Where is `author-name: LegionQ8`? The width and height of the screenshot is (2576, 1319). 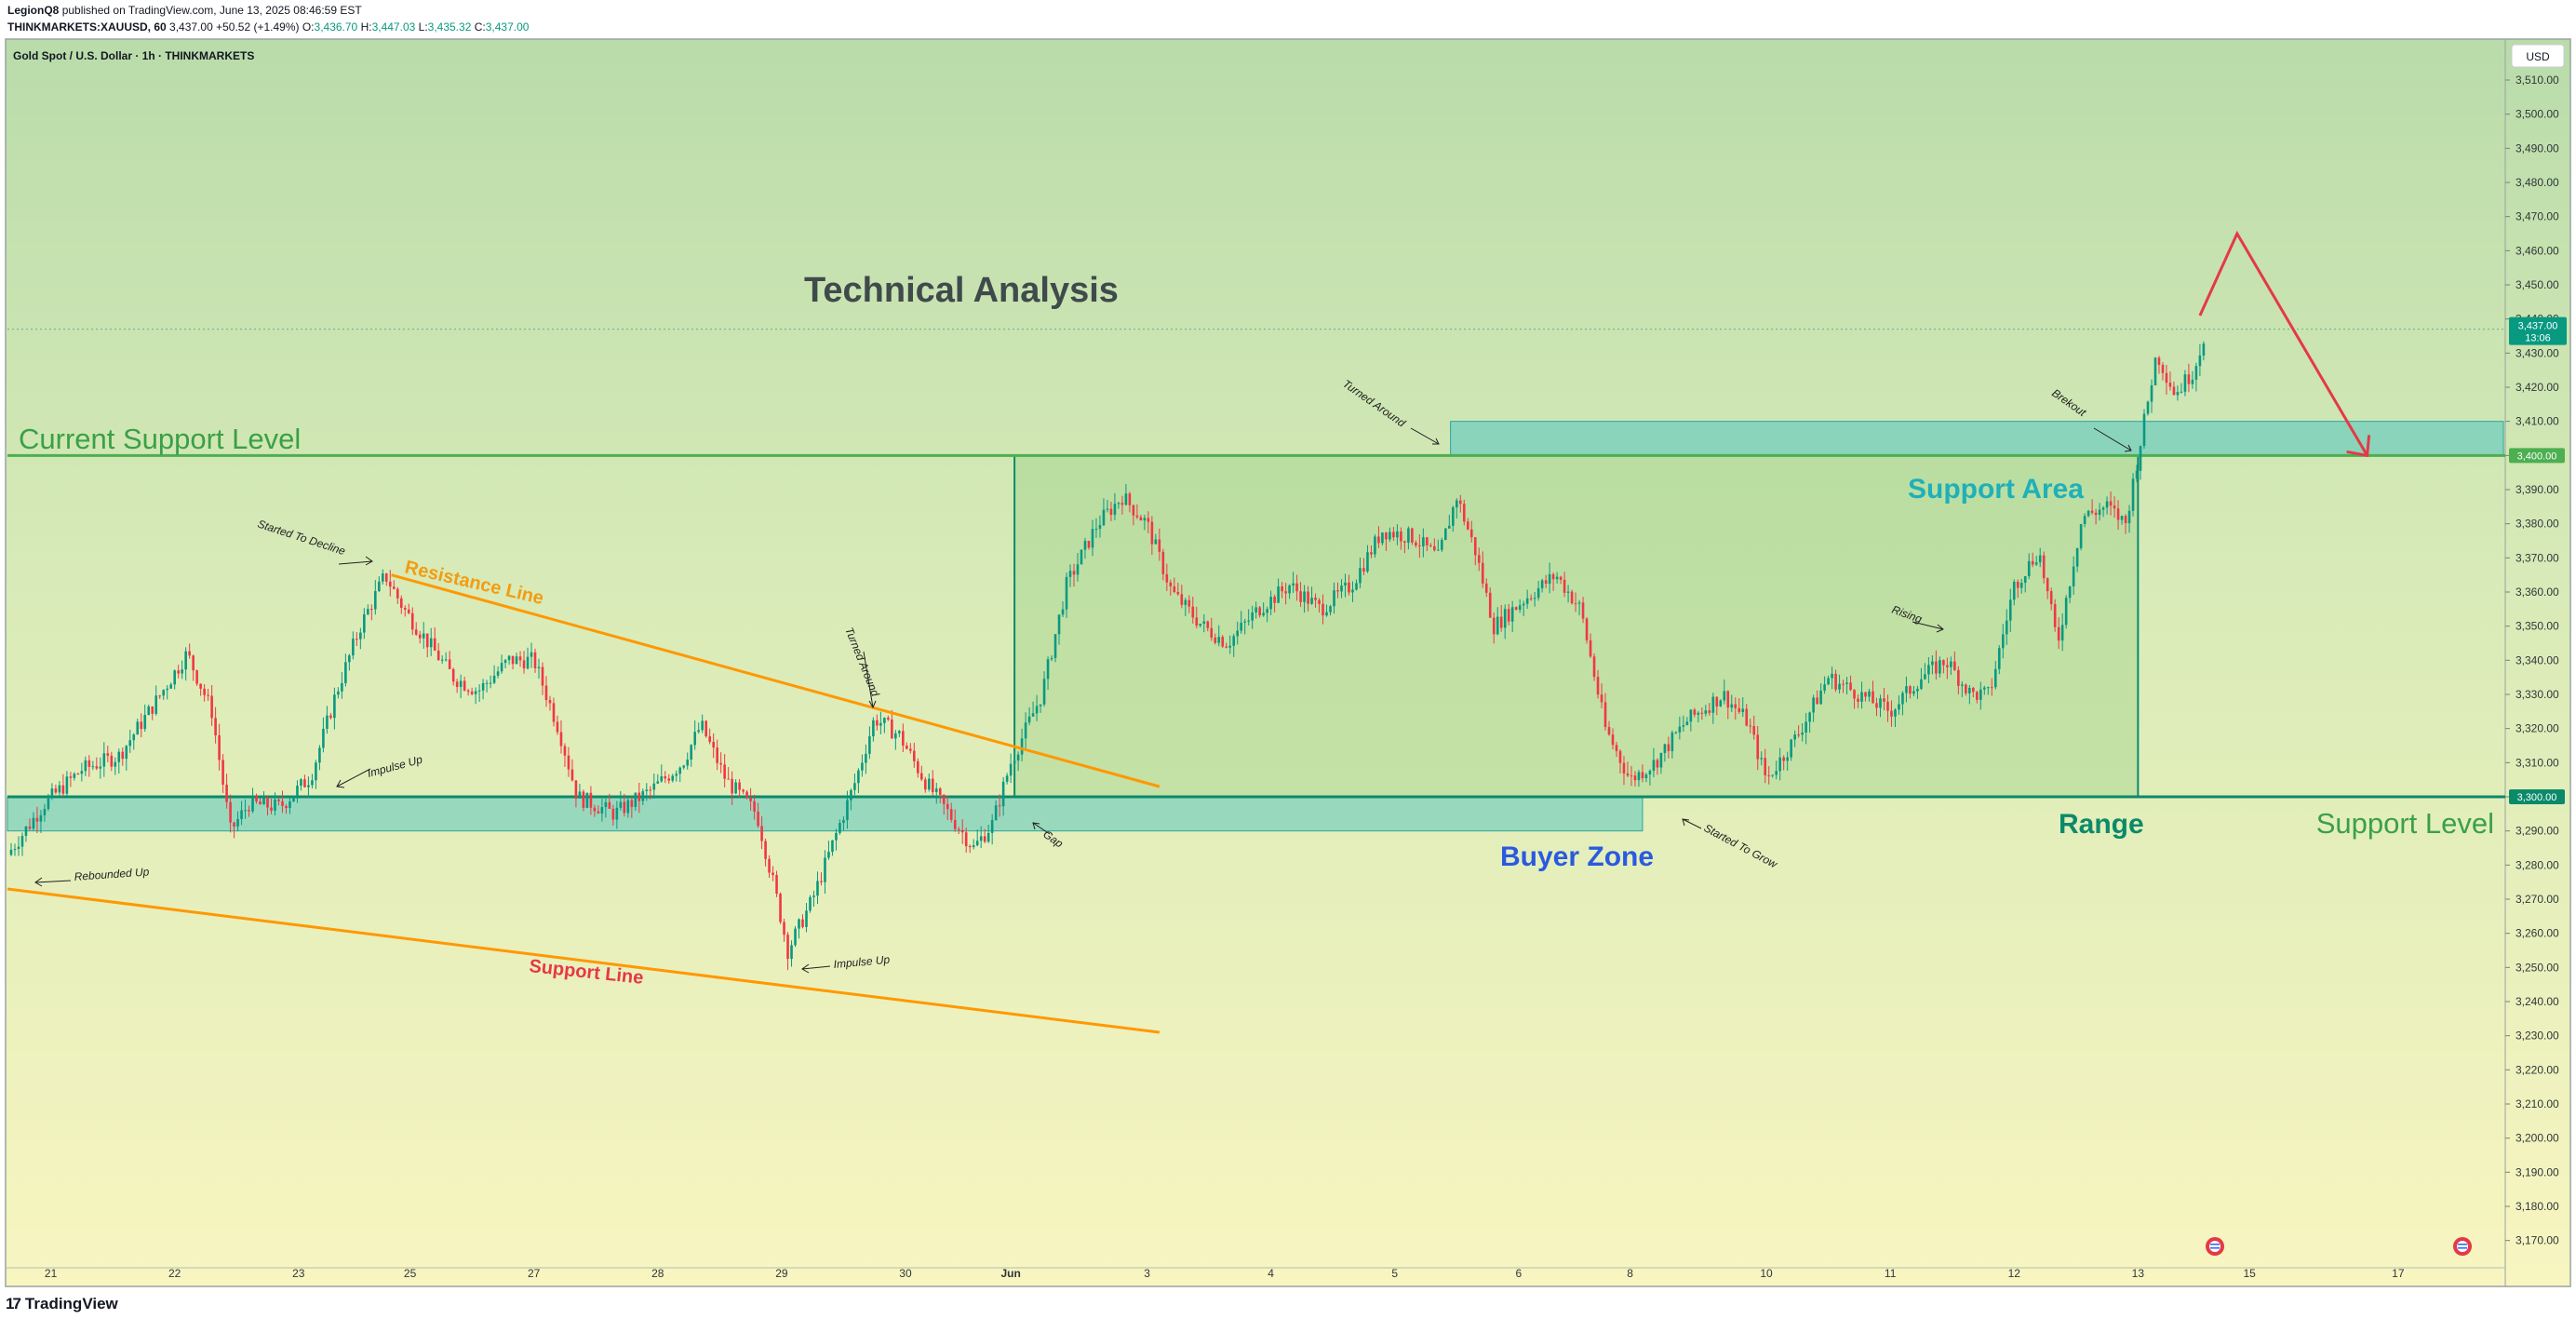 author-name: LegionQ8 is located at coordinates (33, 10).